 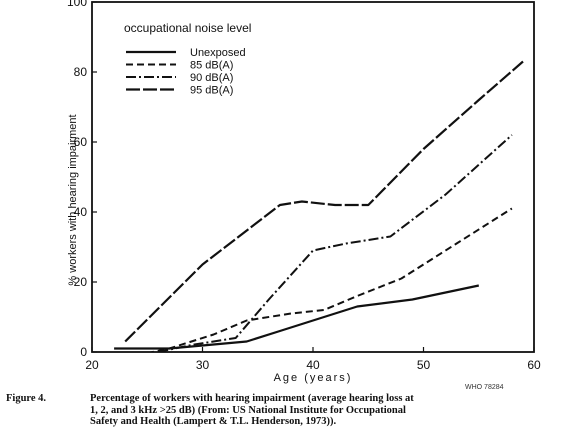 What do you see at coordinates (218, 53) in the screenshot?
I see `legend-label: Unexposed` at bounding box center [218, 53].